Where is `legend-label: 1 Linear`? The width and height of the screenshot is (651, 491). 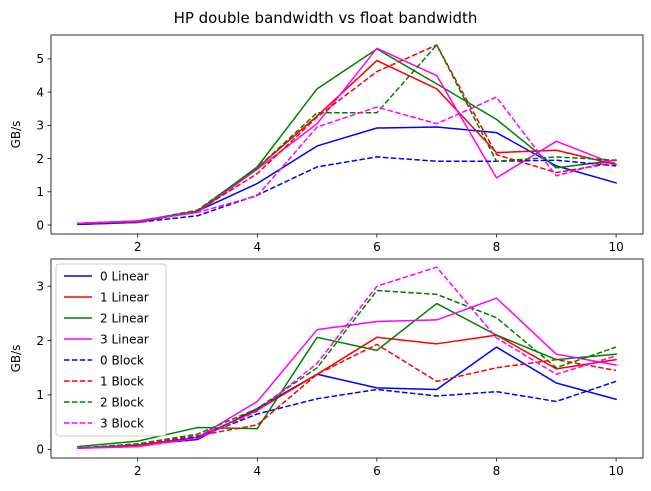
legend-label: 1 Linear is located at coordinates (124, 297).